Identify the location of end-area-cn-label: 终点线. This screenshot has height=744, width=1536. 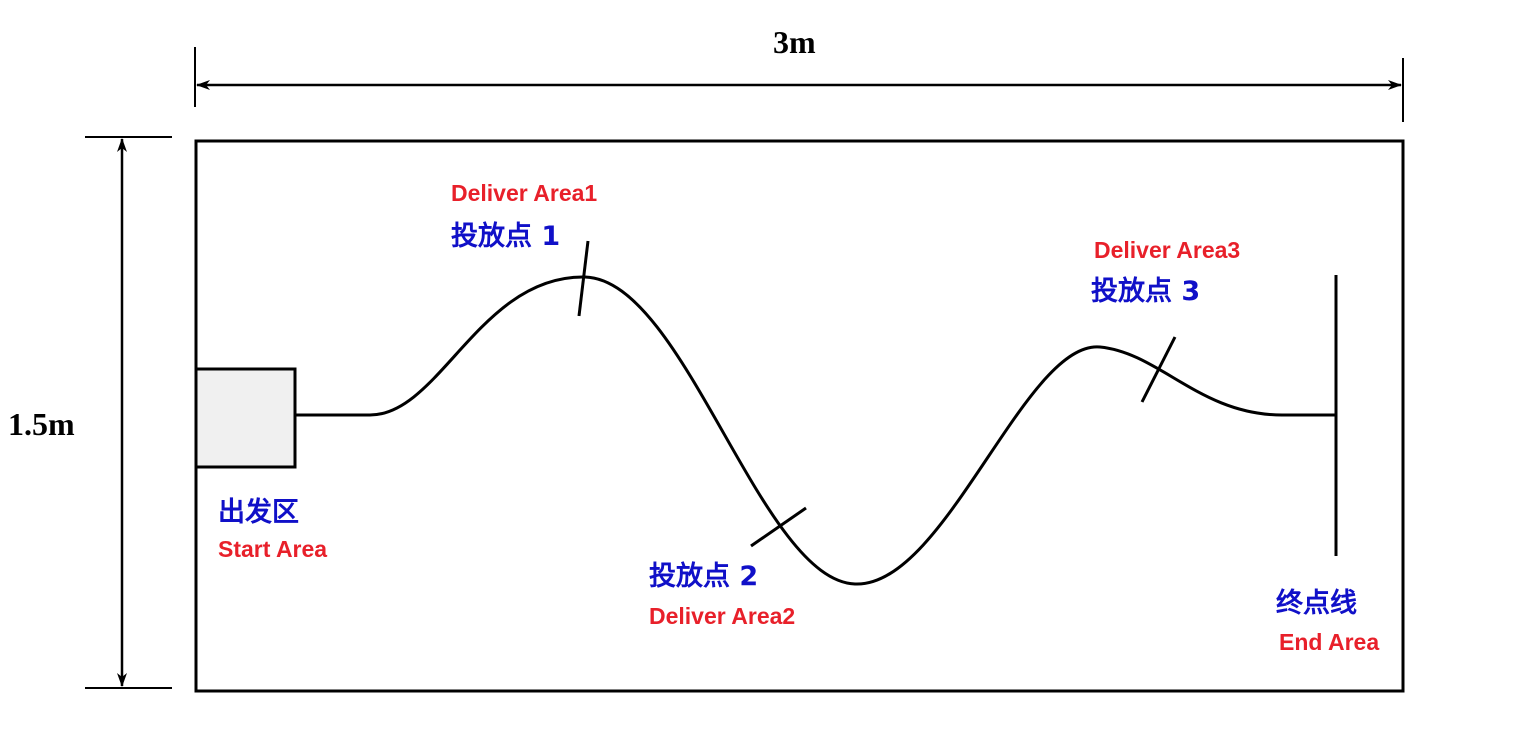
(1316, 603).